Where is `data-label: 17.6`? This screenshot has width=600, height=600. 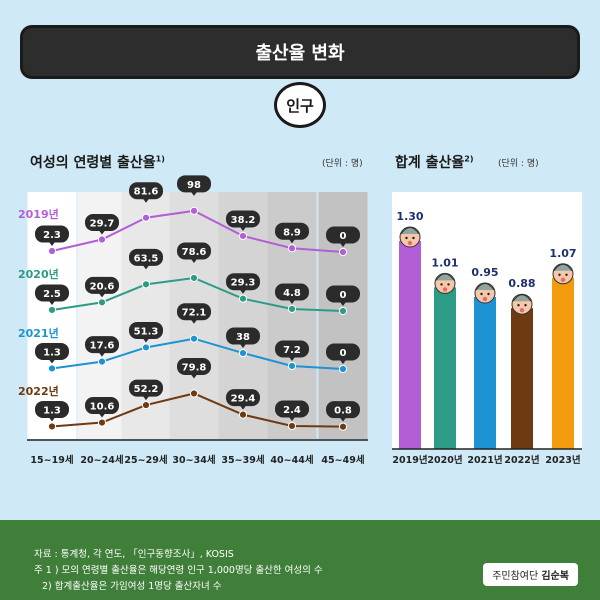
data-label: 17.6 is located at coordinates (102, 346).